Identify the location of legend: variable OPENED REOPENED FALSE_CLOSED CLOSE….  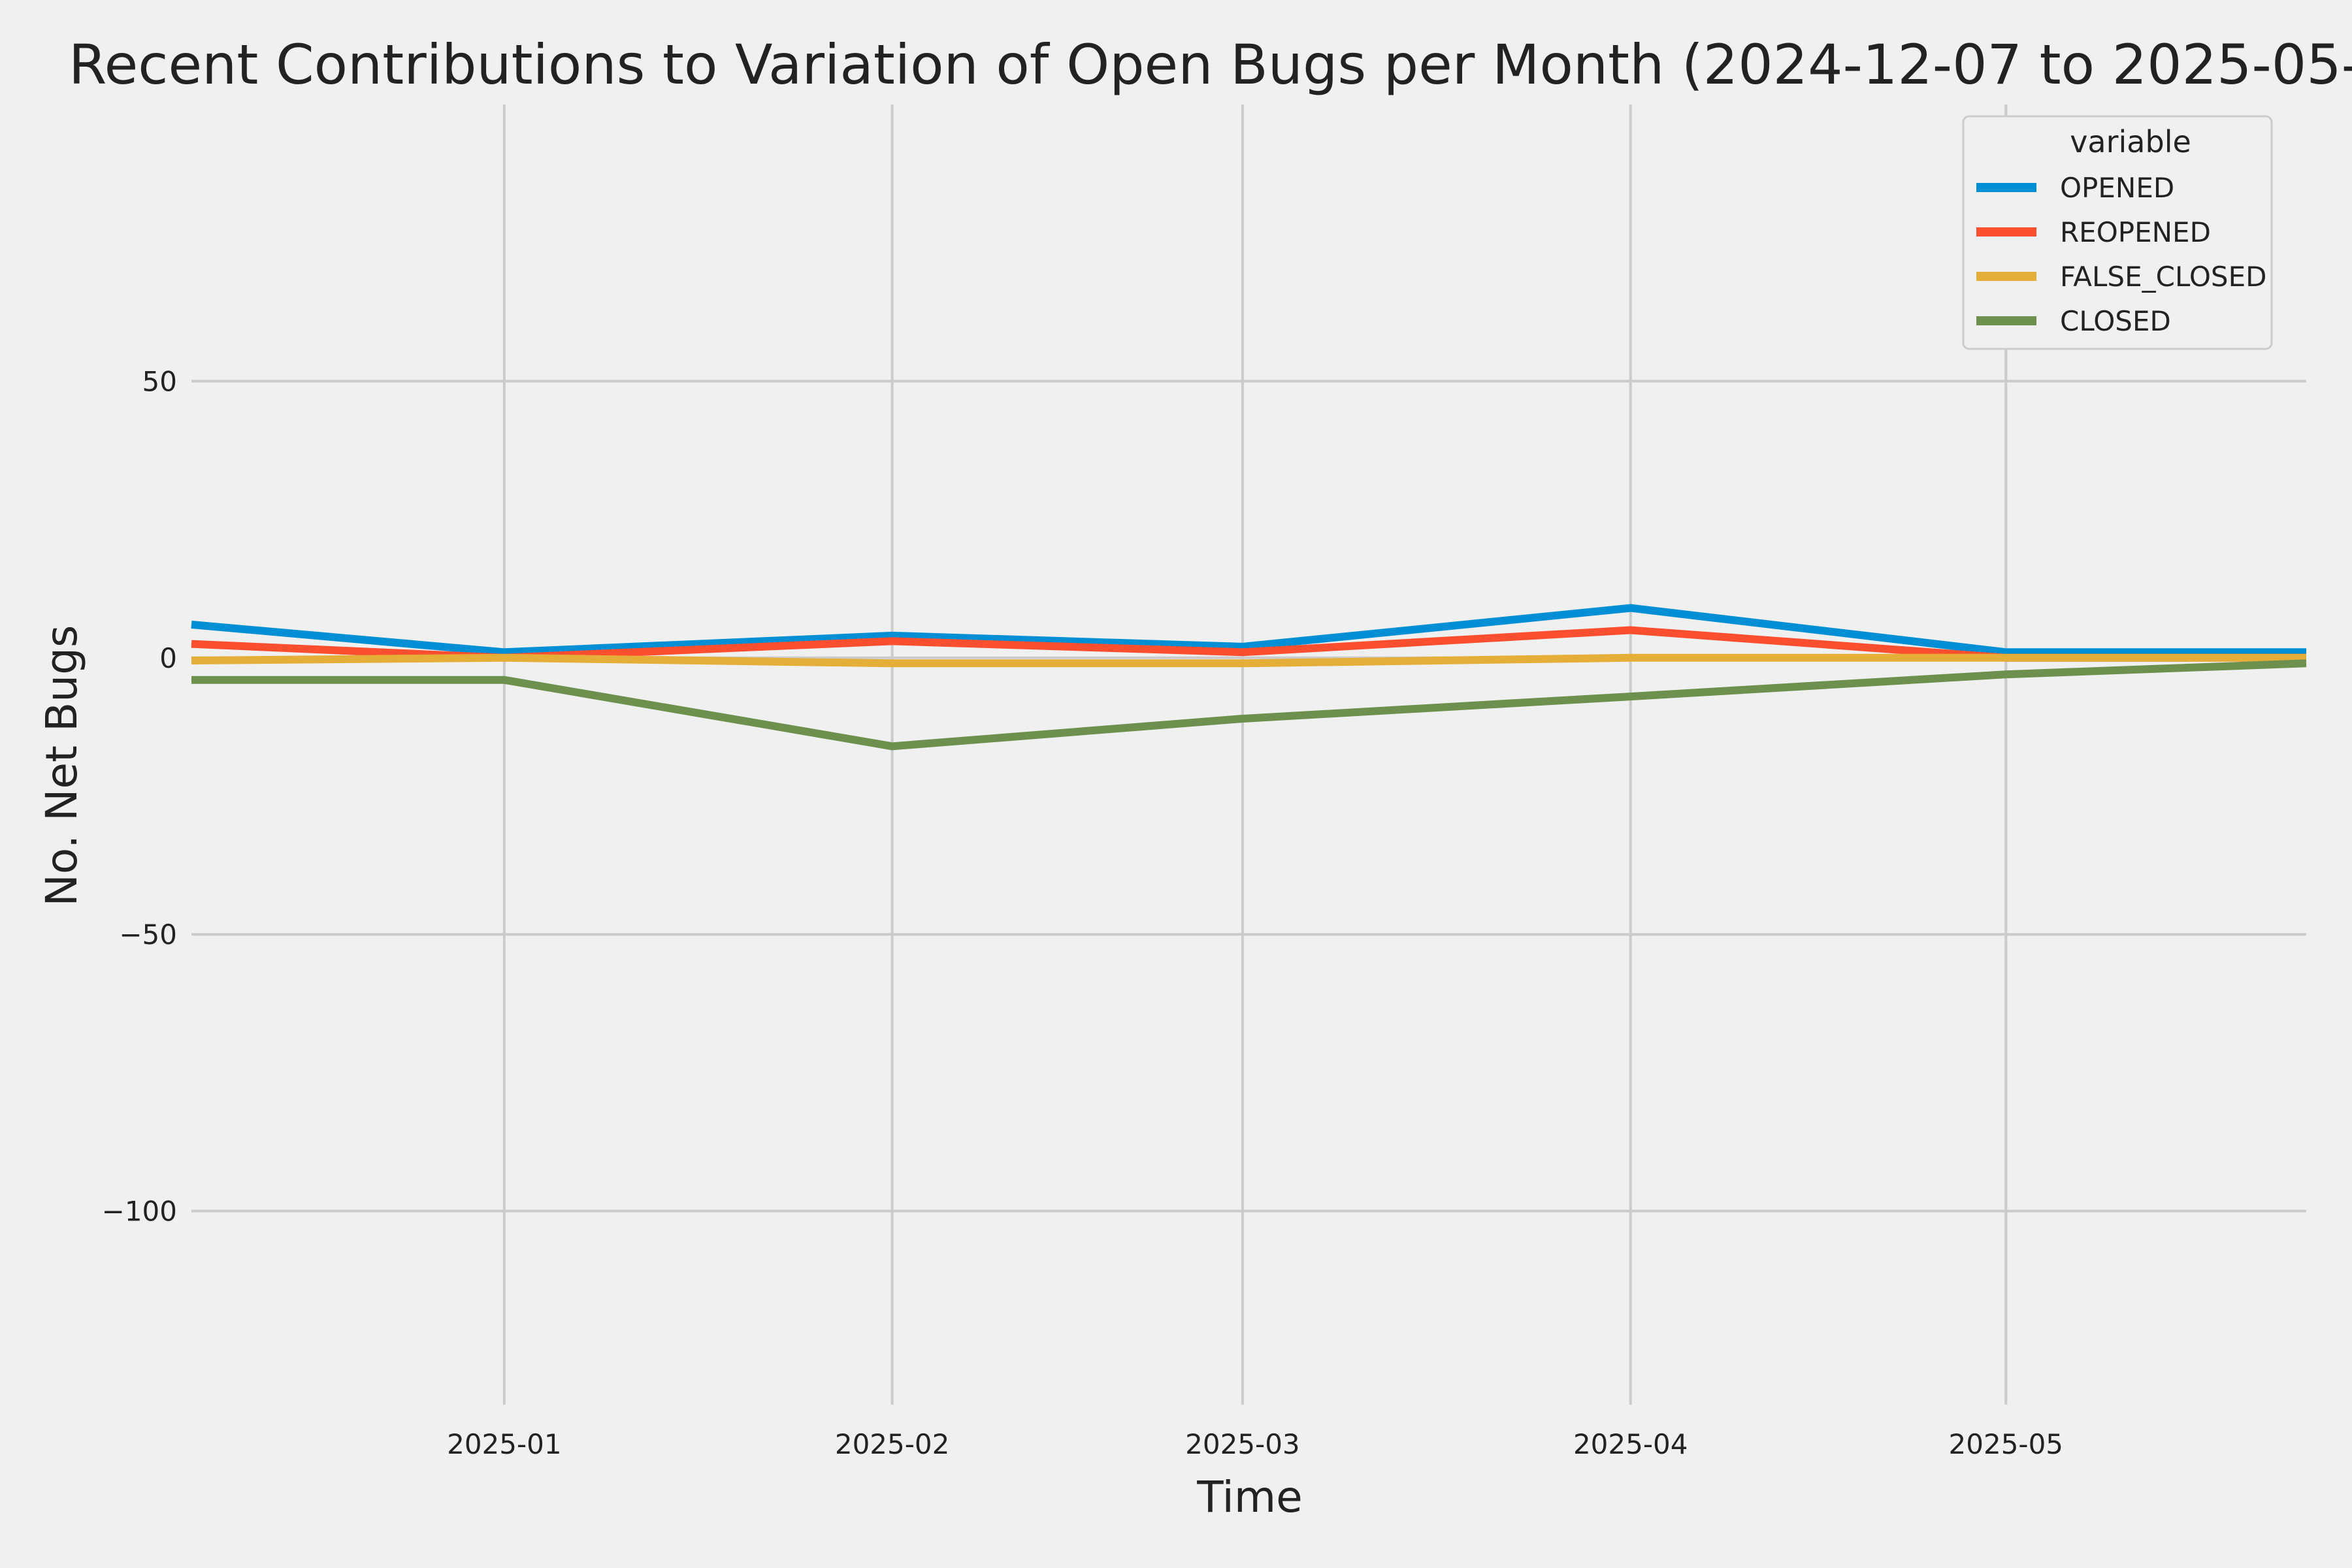
(2117, 232).